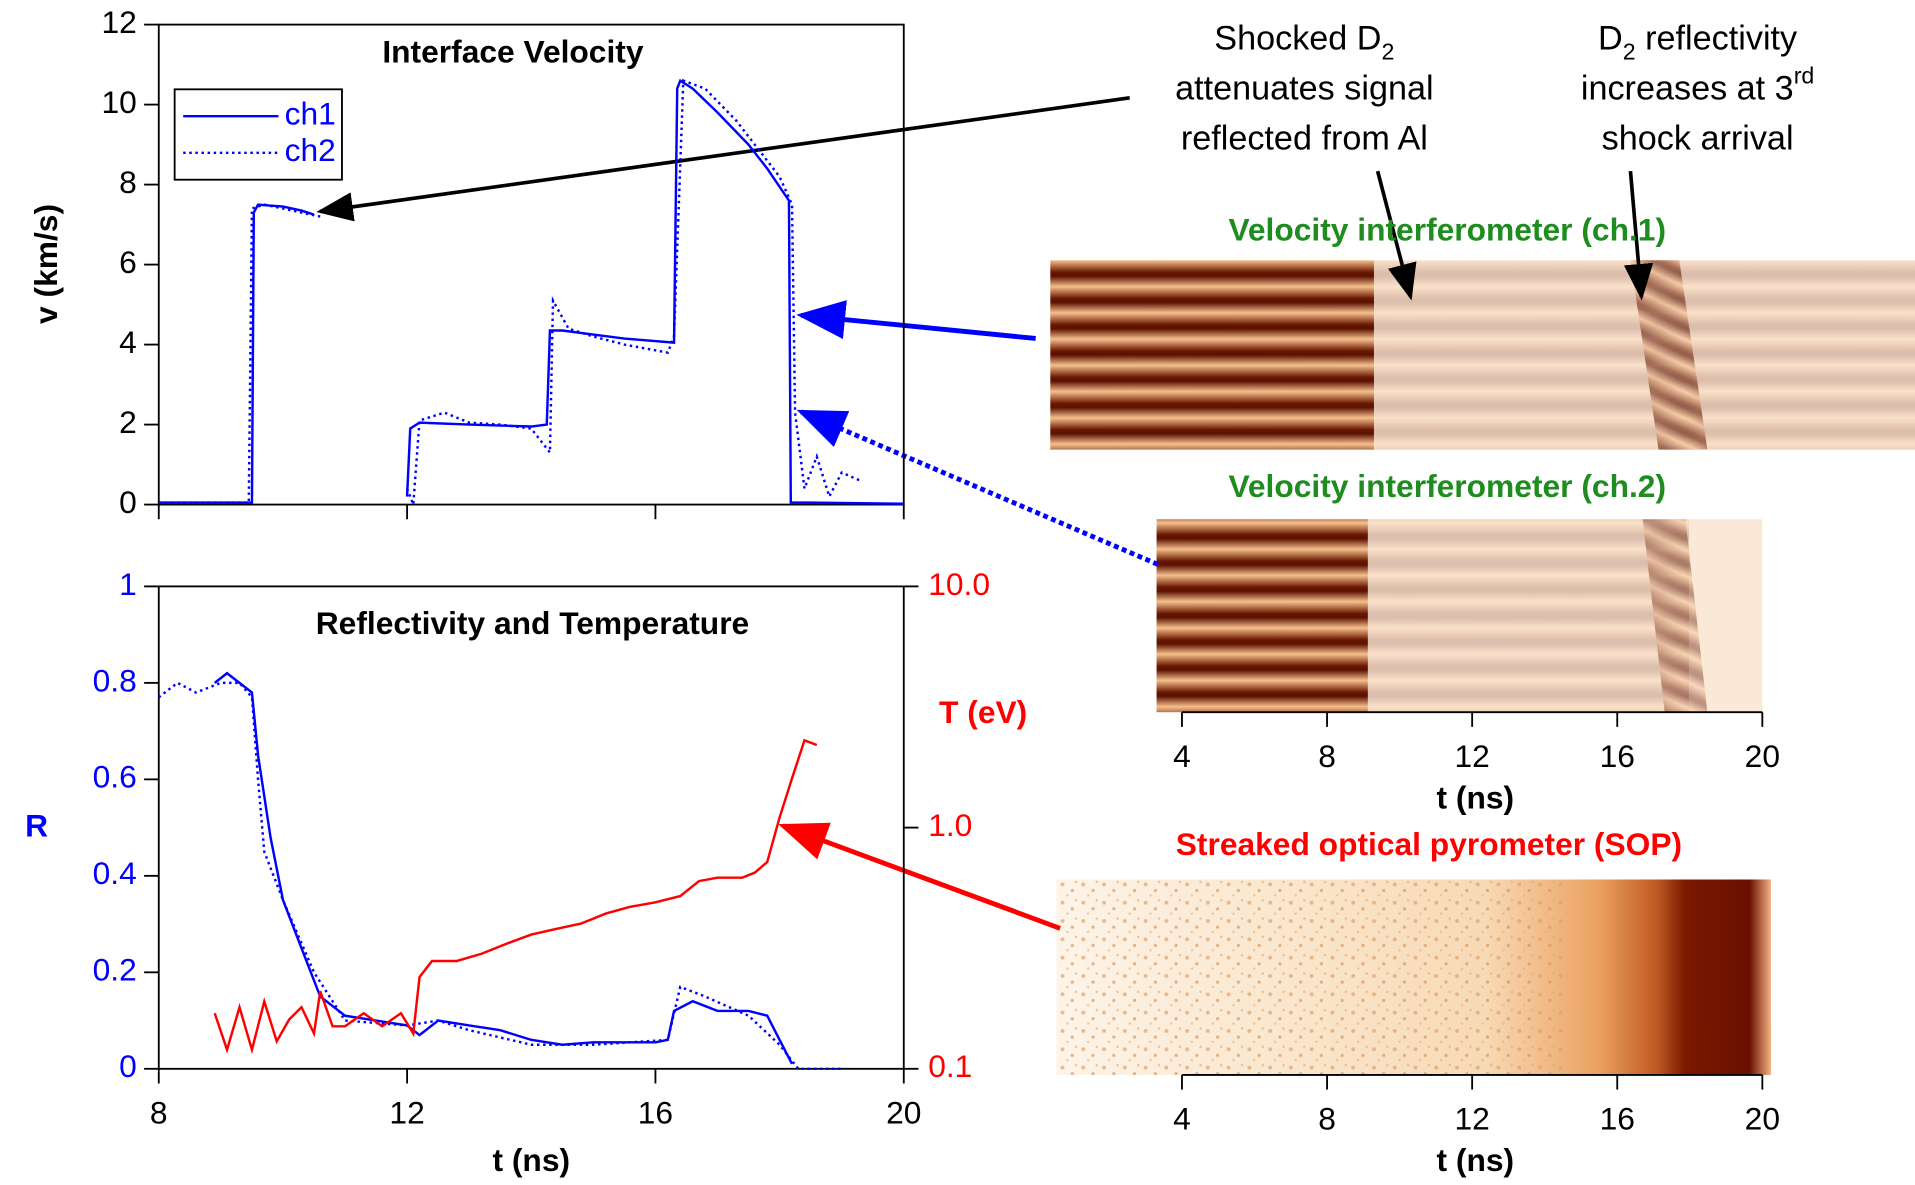 The image size is (1915, 1185). I want to click on y-tick-label: 4, so click(128, 342).